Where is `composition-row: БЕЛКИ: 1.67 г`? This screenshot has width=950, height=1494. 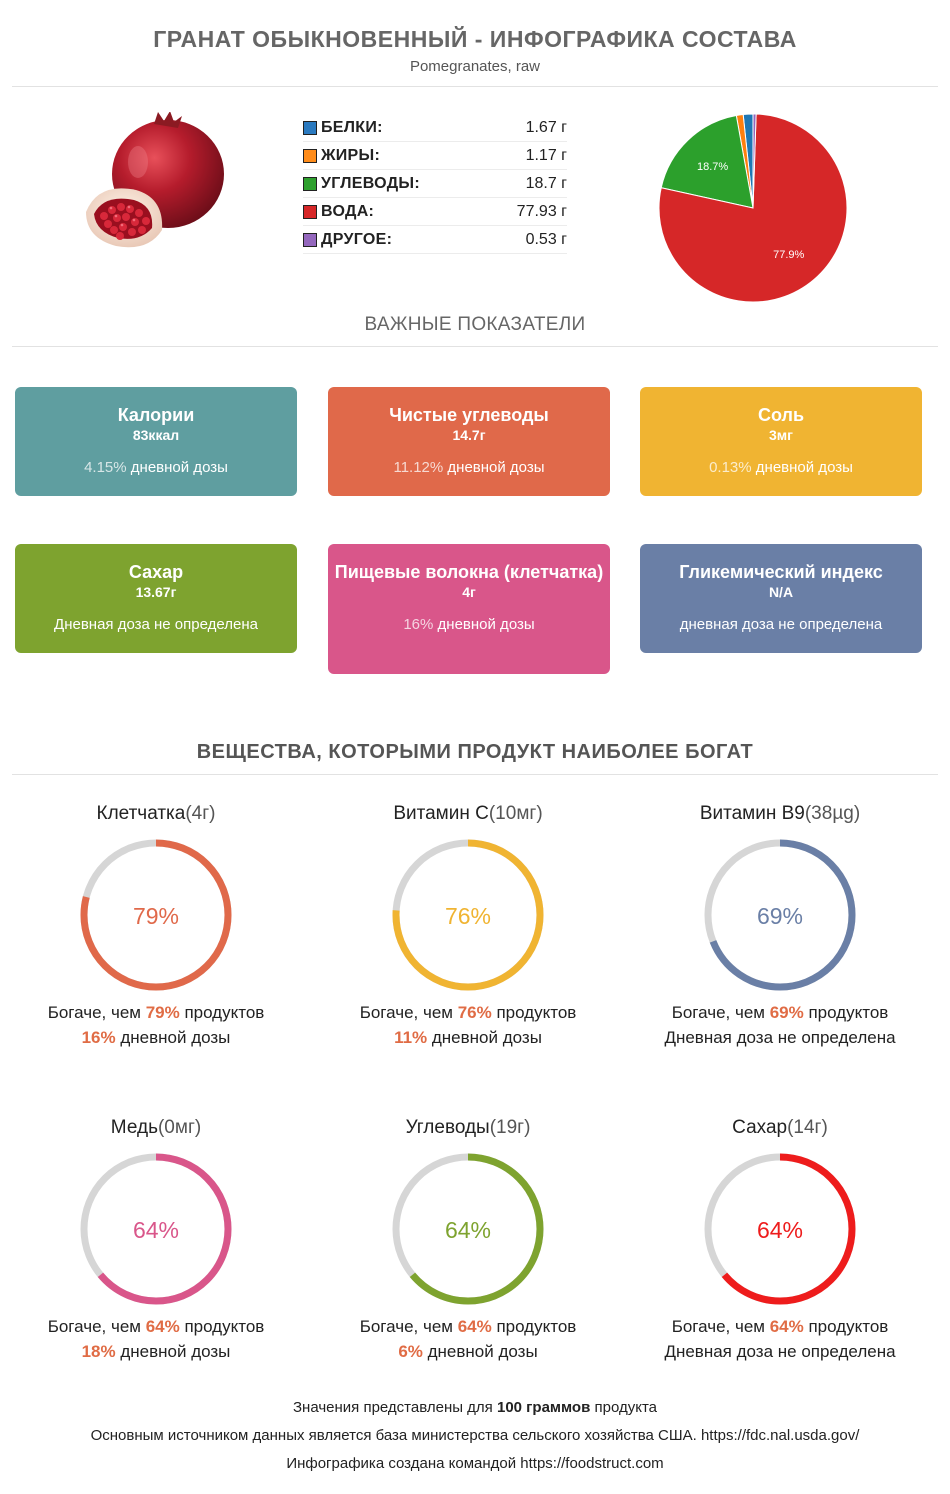
composition-row: БЕЛКИ: 1.67 г is located at coordinates (435, 128).